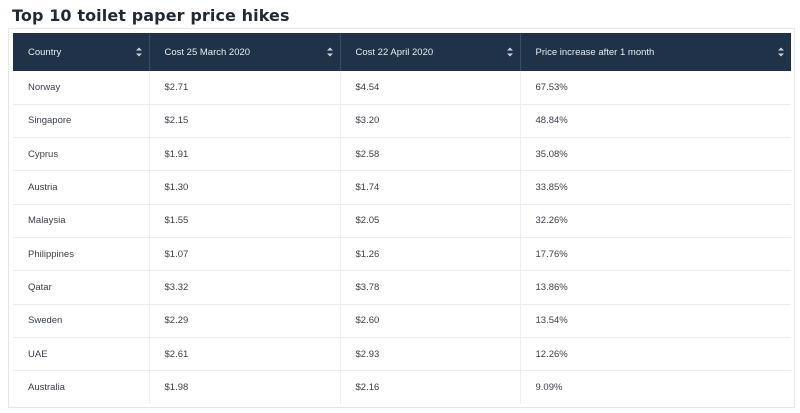 The height and width of the screenshot is (413, 800). What do you see at coordinates (81, 221) in the screenshot?
I see `cell-country: Malaysia` at bounding box center [81, 221].